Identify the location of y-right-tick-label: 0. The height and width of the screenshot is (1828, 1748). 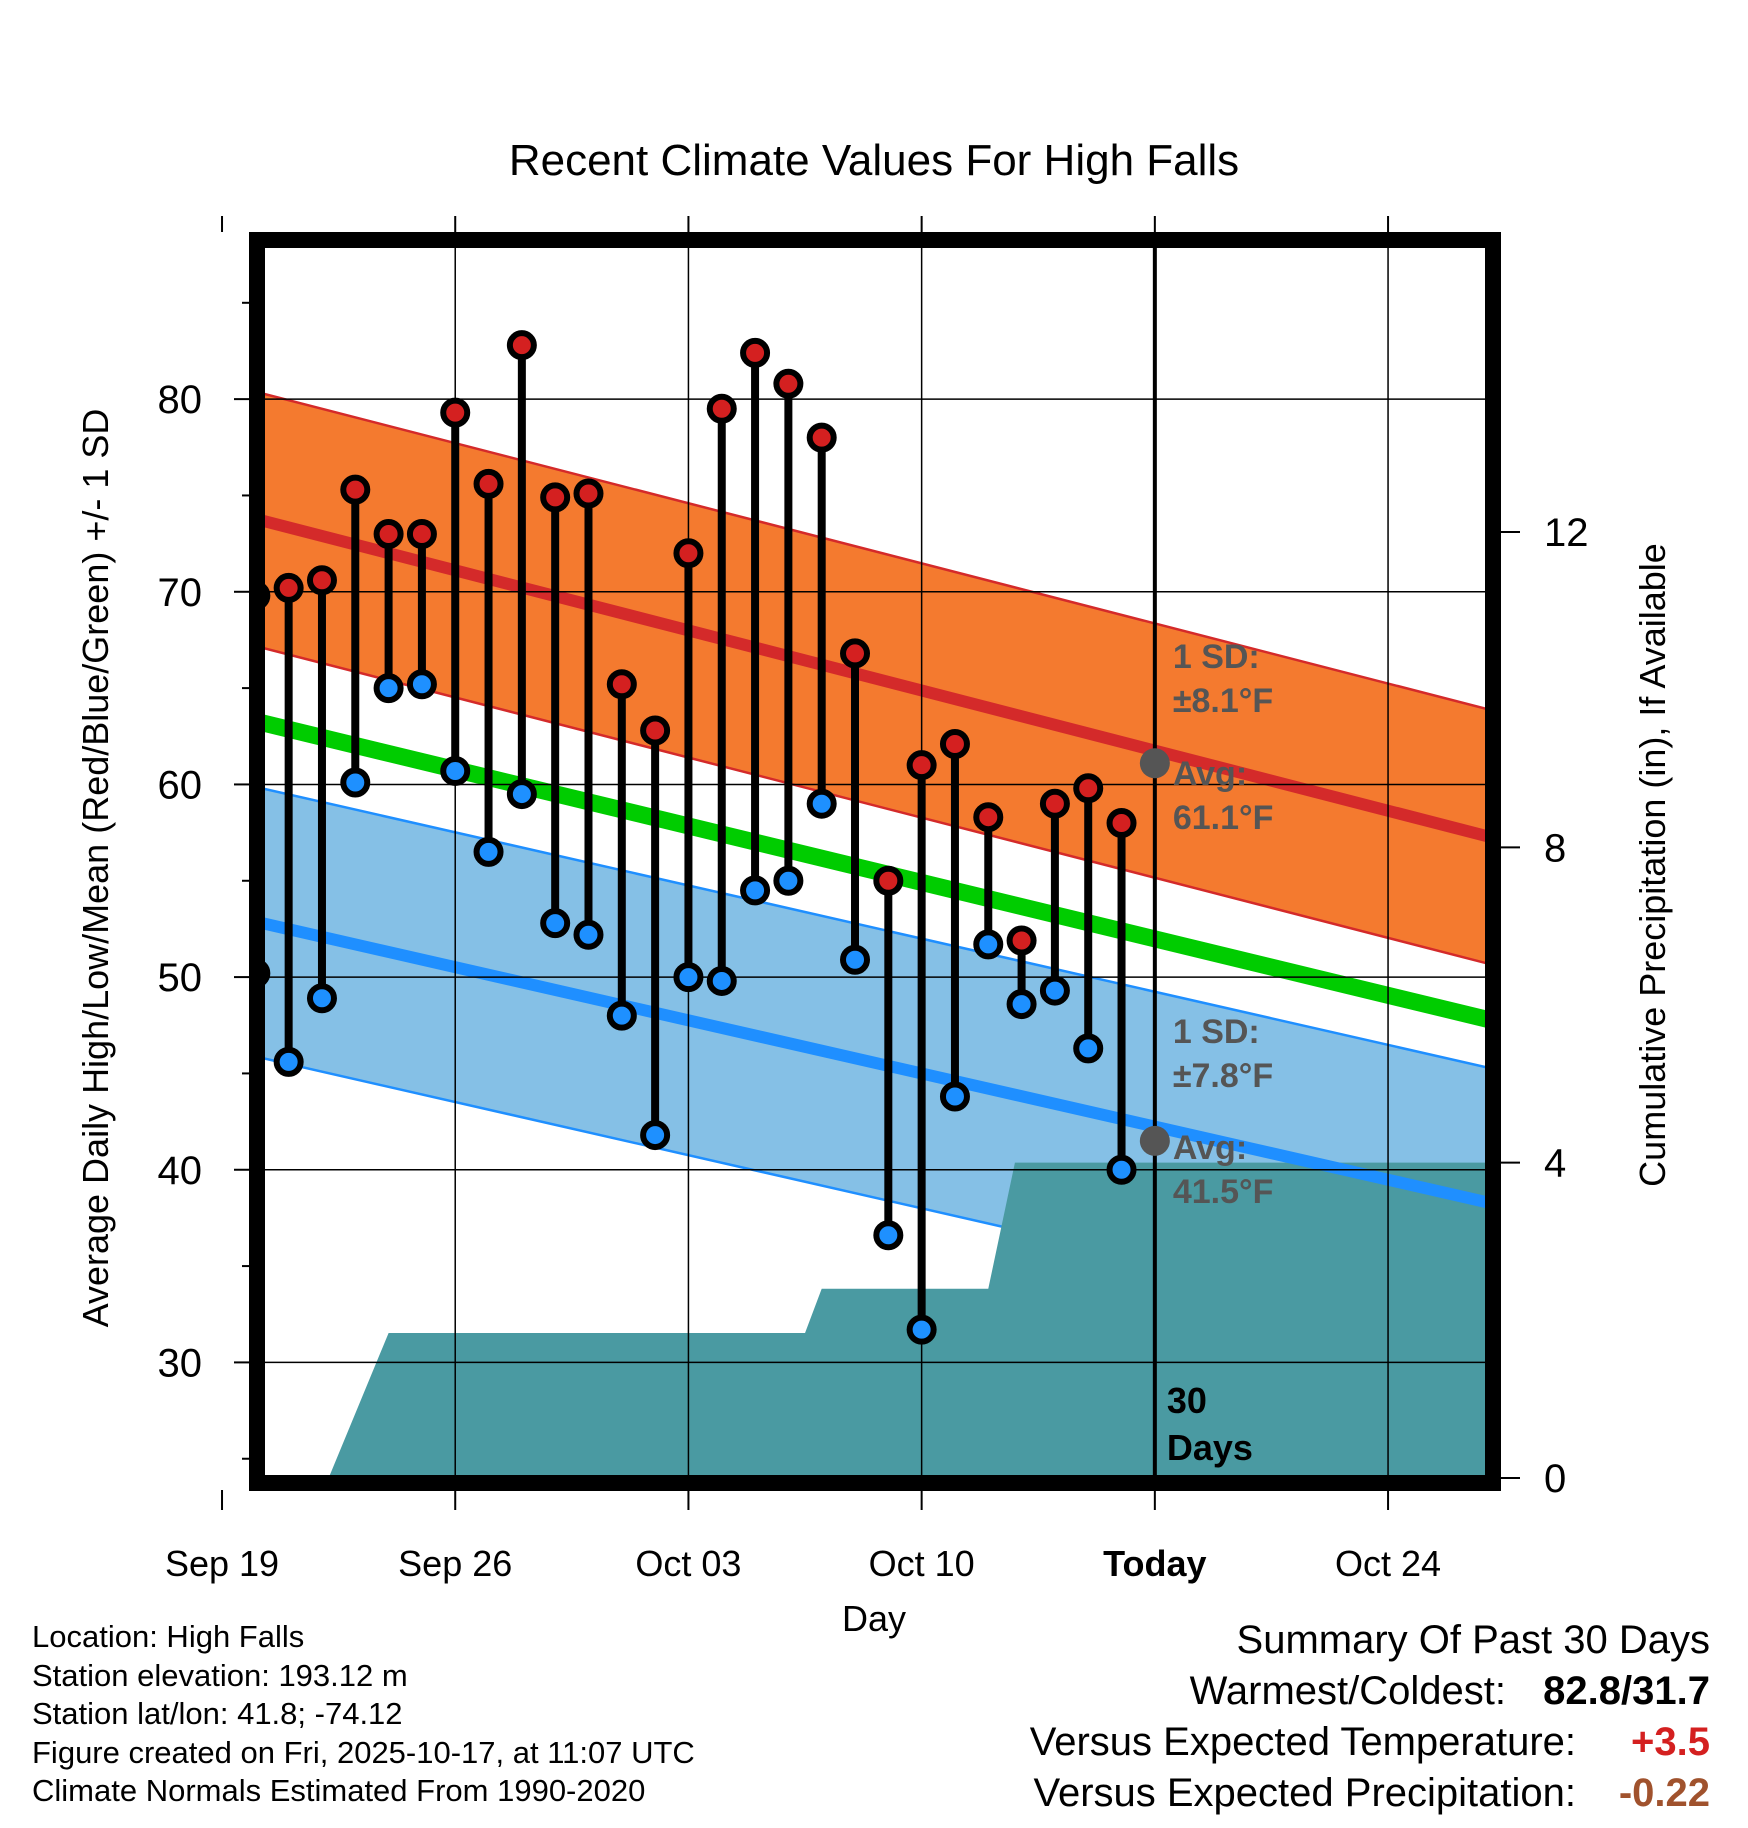
(1555, 1479).